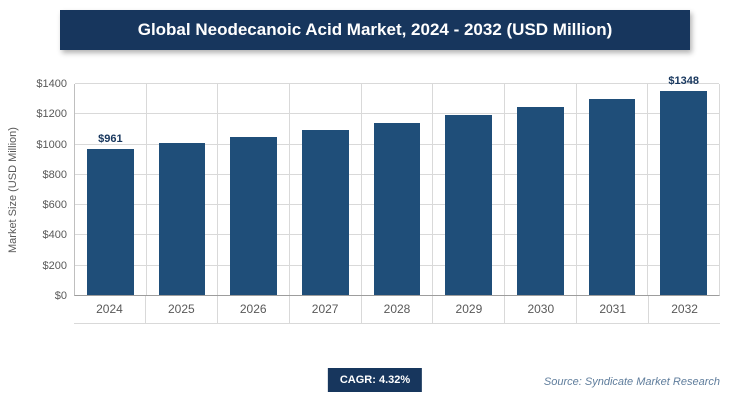 The image size is (750, 417). I want to click on x-tick-label: 2026, so click(252, 309).